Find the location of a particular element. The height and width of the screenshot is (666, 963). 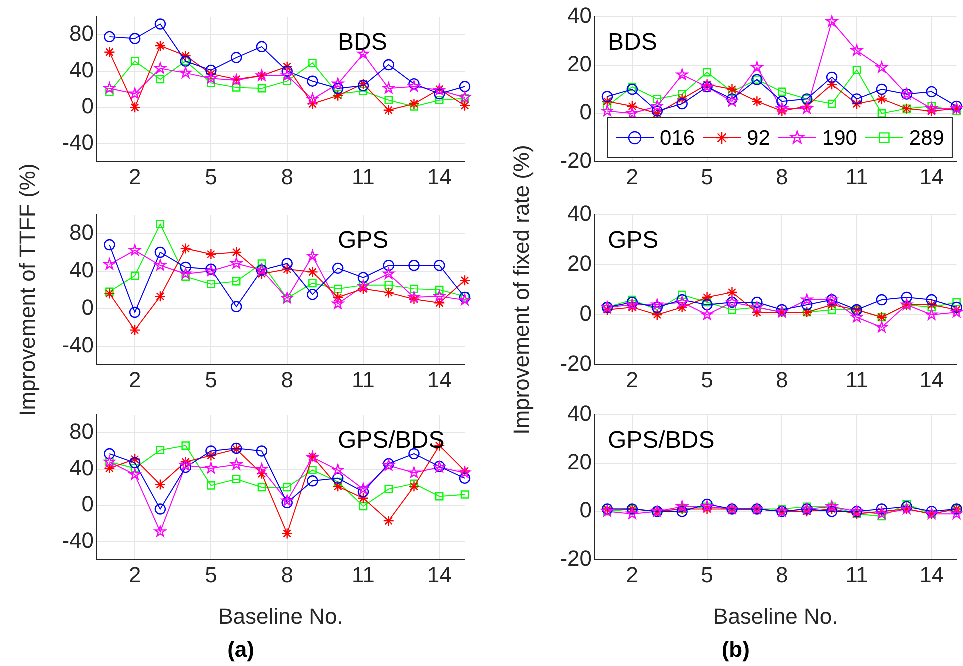

y-axis-title: Improvement of fixed rate (%) is located at coordinates (521, 290).